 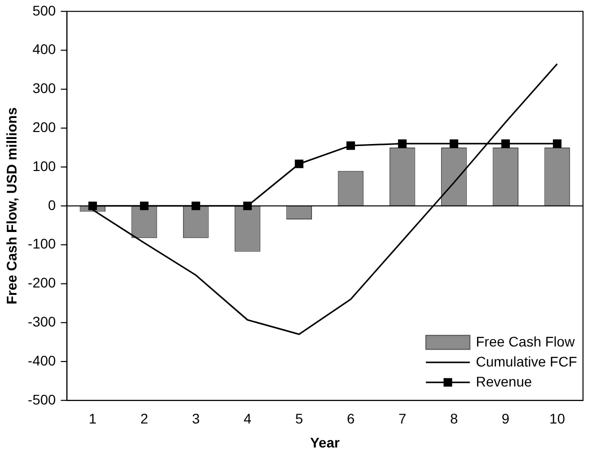 What do you see at coordinates (44, 126) in the screenshot?
I see `y-tick-label: 200` at bounding box center [44, 126].